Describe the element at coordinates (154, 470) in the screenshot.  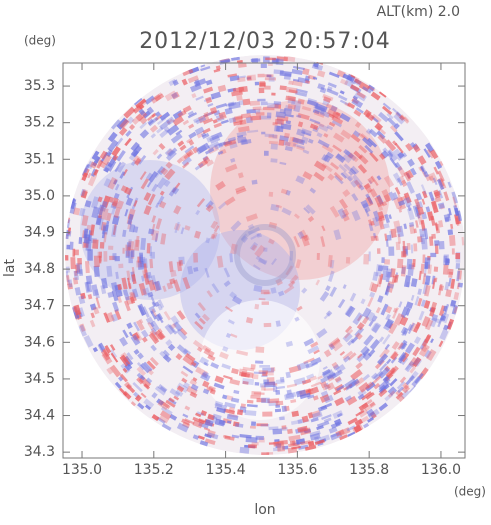
I see `x-tick-label: 135.2` at that location.